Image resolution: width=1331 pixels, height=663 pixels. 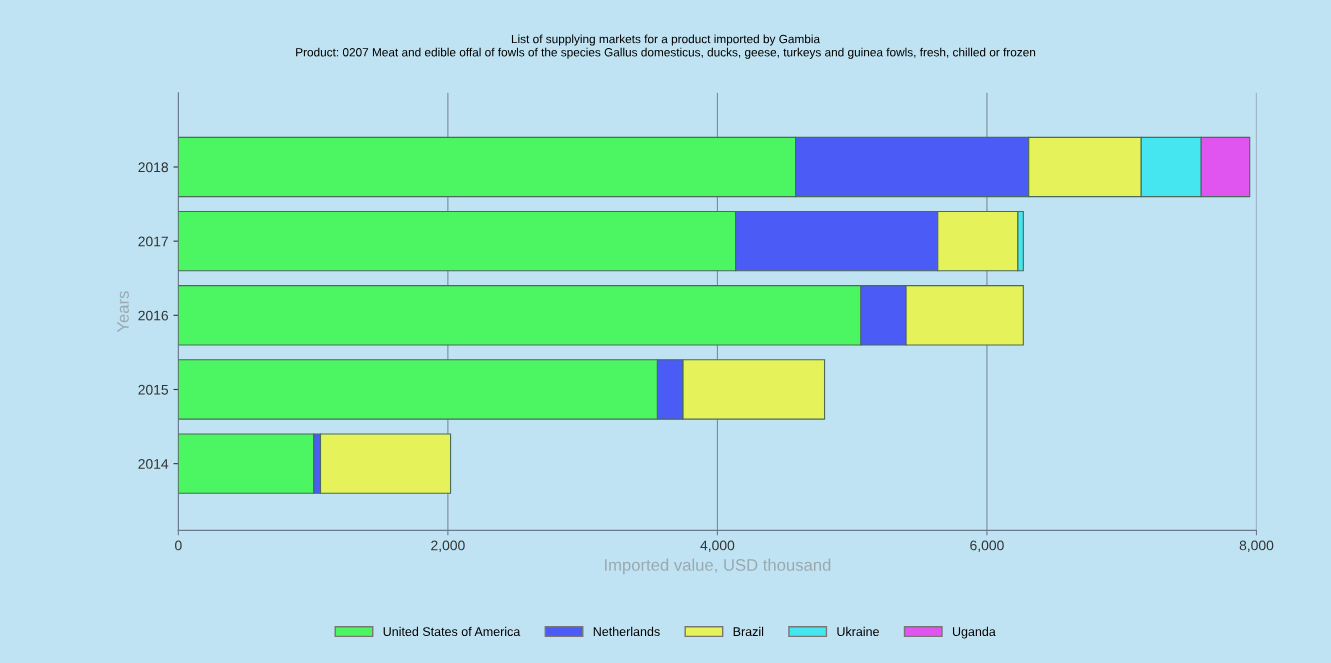 What do you see at coordinates (153, 463) in the screenshot?
I see `y-tick-label: 2014` at bounding box center [153, 463].